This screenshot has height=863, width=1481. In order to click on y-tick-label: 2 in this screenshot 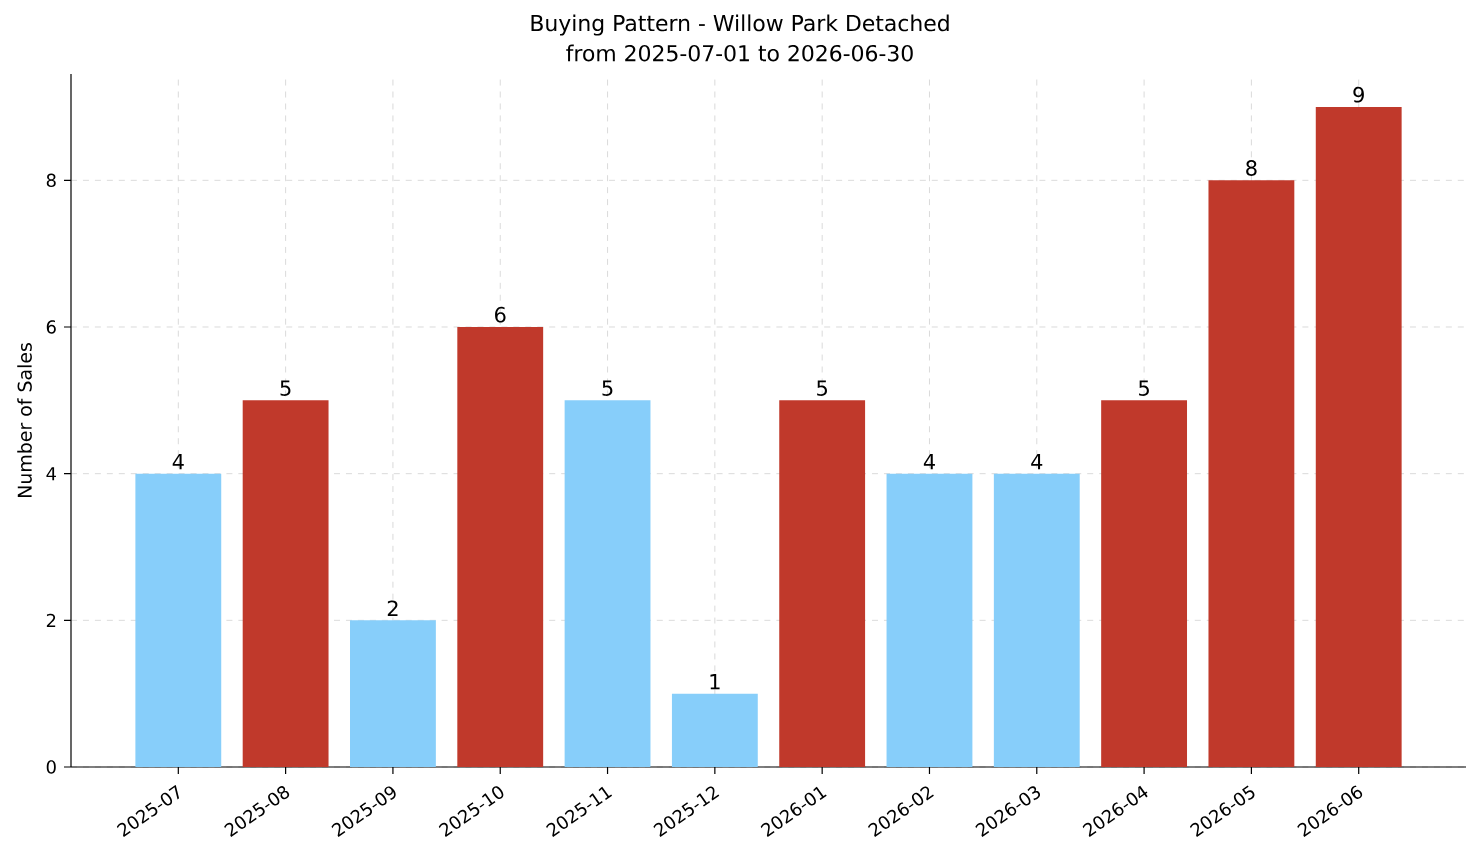, I will do `click(51, 620)`.